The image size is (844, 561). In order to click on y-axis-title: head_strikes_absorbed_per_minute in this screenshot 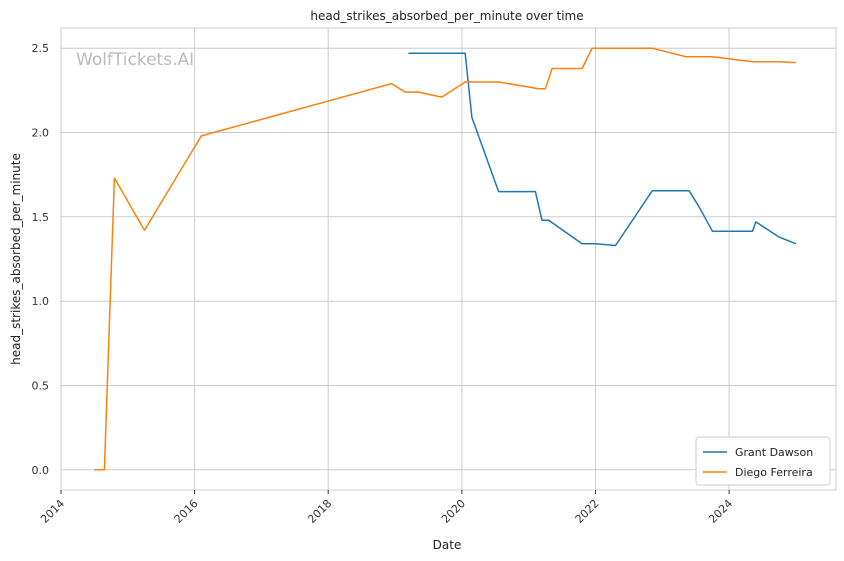, I will do `click(16, 259)`.